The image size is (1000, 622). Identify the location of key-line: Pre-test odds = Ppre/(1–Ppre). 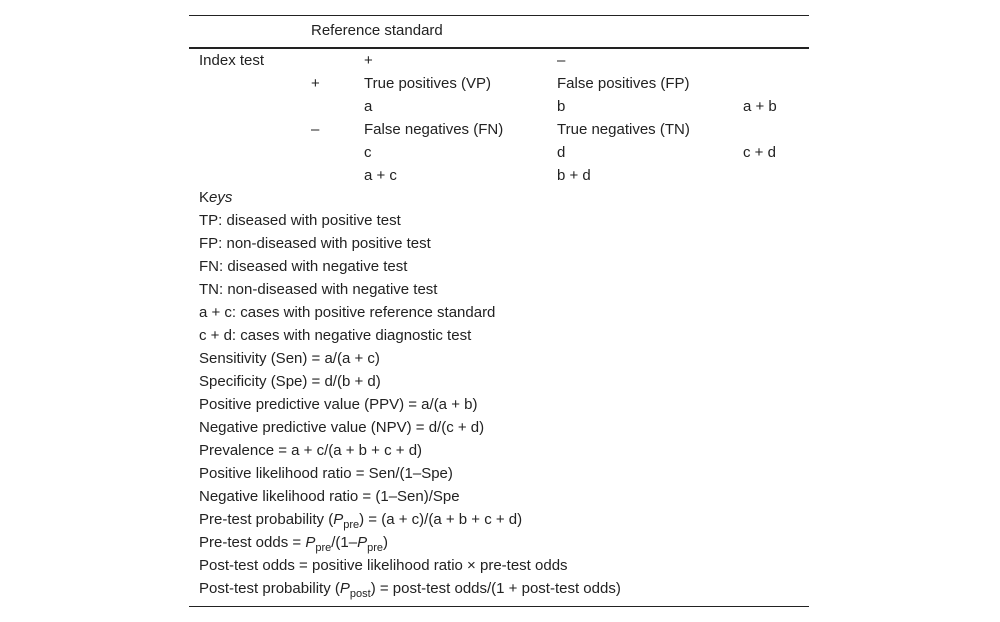
(294, 544).